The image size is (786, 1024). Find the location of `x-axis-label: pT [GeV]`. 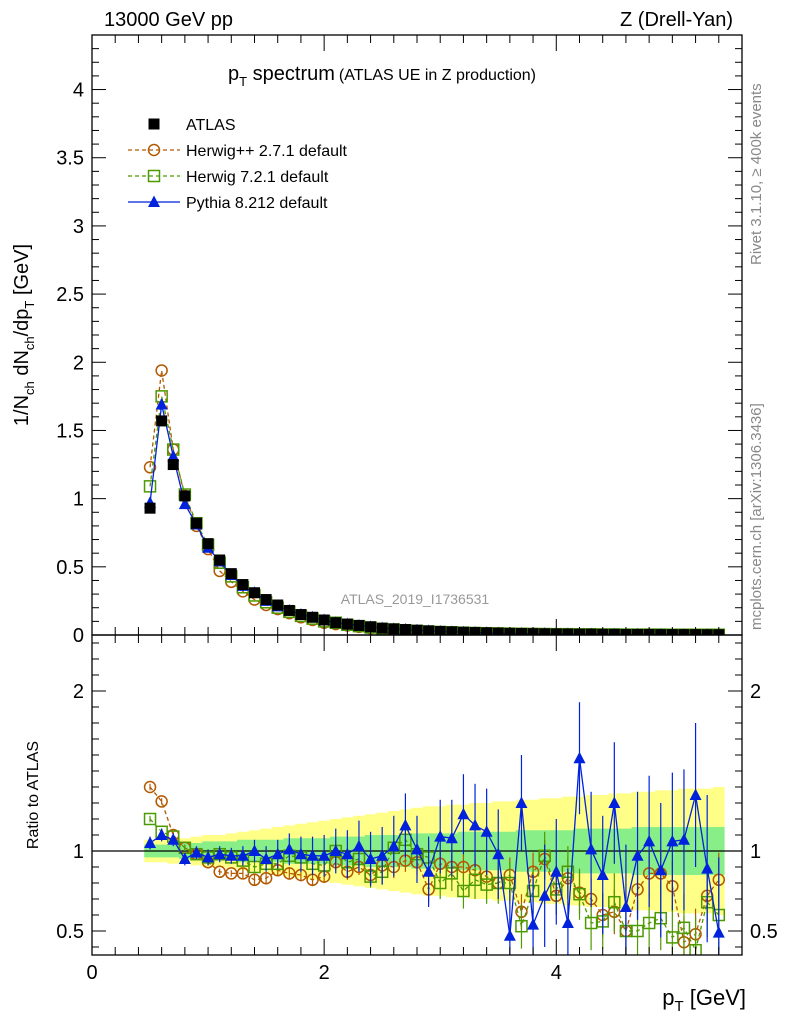

x-axis-label: pT [GeV] is located at coordinates (704, 1000).